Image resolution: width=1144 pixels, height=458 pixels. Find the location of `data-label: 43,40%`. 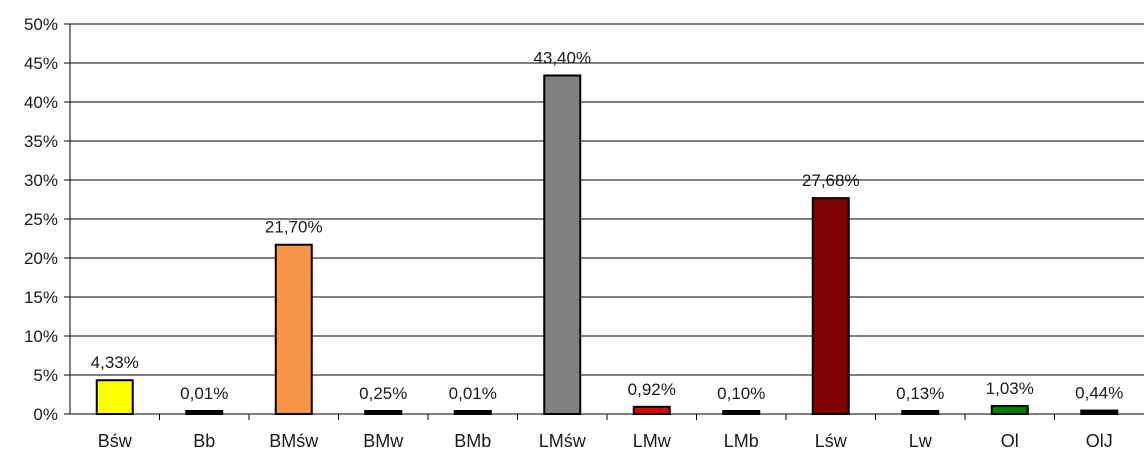

data-label: 43,40% is located at coordinates (562, 57).